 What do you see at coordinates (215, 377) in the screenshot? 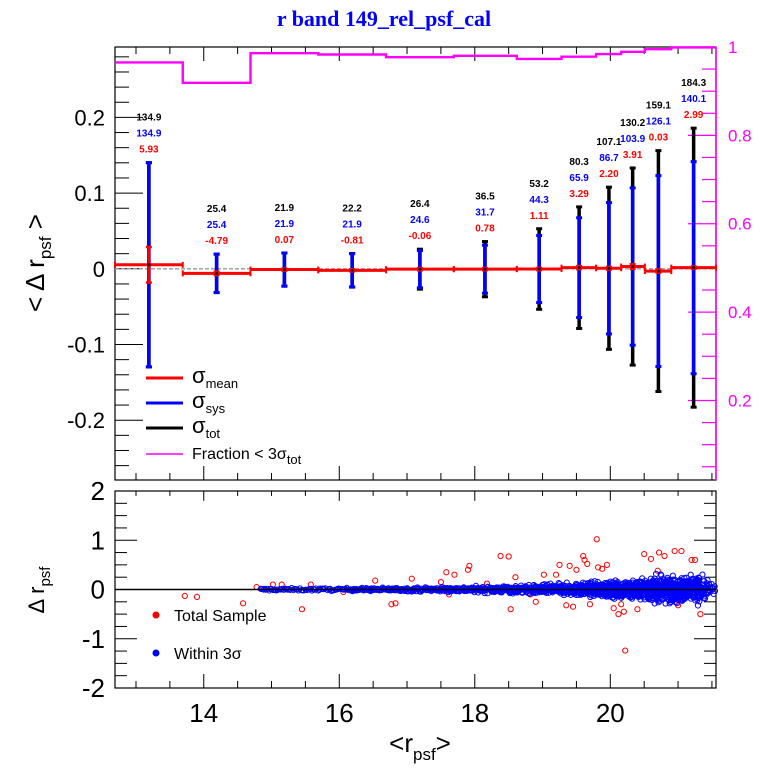
I see `legend-label-sigma-mean: σmean` at bounding box center [215, 377].